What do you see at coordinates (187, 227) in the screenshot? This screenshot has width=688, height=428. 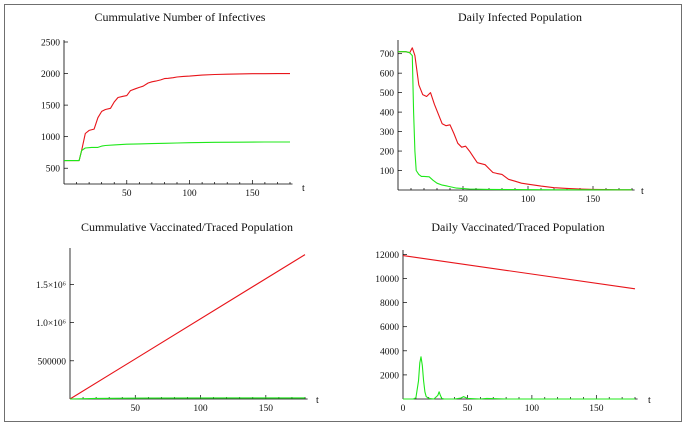 I see `chart-3-title: Cummulative Vaccinated/Traced Population` at bounding box center [187, 227].